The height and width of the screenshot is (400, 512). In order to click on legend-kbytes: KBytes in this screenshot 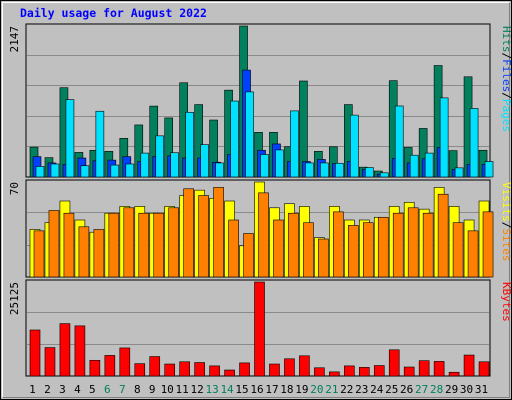, I will do `click(506, 302)`.